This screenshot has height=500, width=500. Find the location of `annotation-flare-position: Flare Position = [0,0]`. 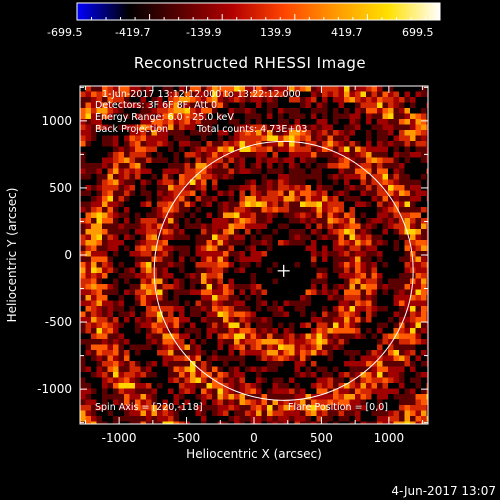

annotation-flare-position: Flare Position = [0,0] is located at coordinates (338, 407).